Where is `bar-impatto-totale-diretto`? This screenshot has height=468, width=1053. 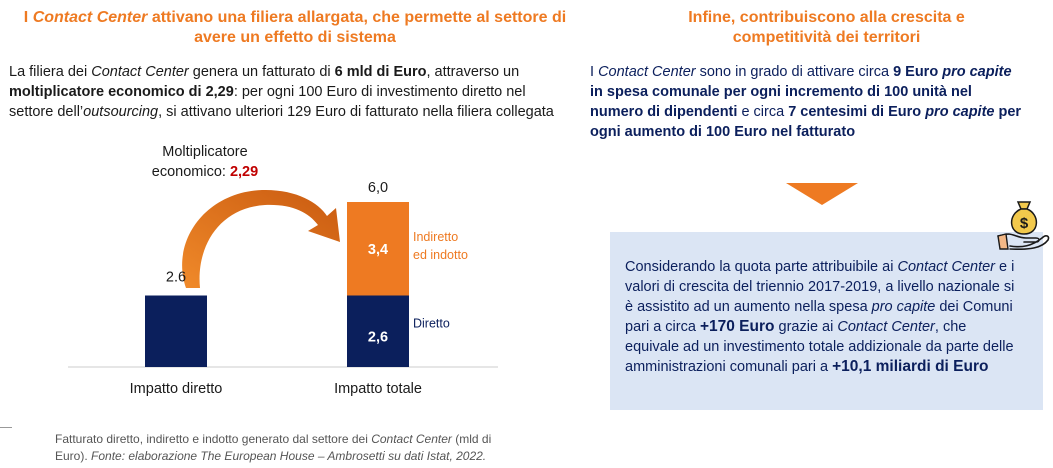
bar-impatto-totale-diretto is located at coordinates (378, 331).